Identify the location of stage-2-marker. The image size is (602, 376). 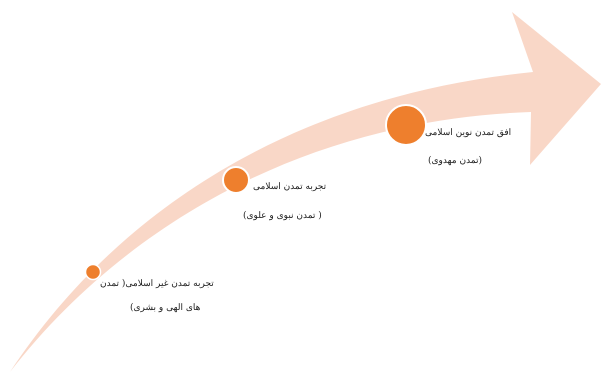
(236, 180).